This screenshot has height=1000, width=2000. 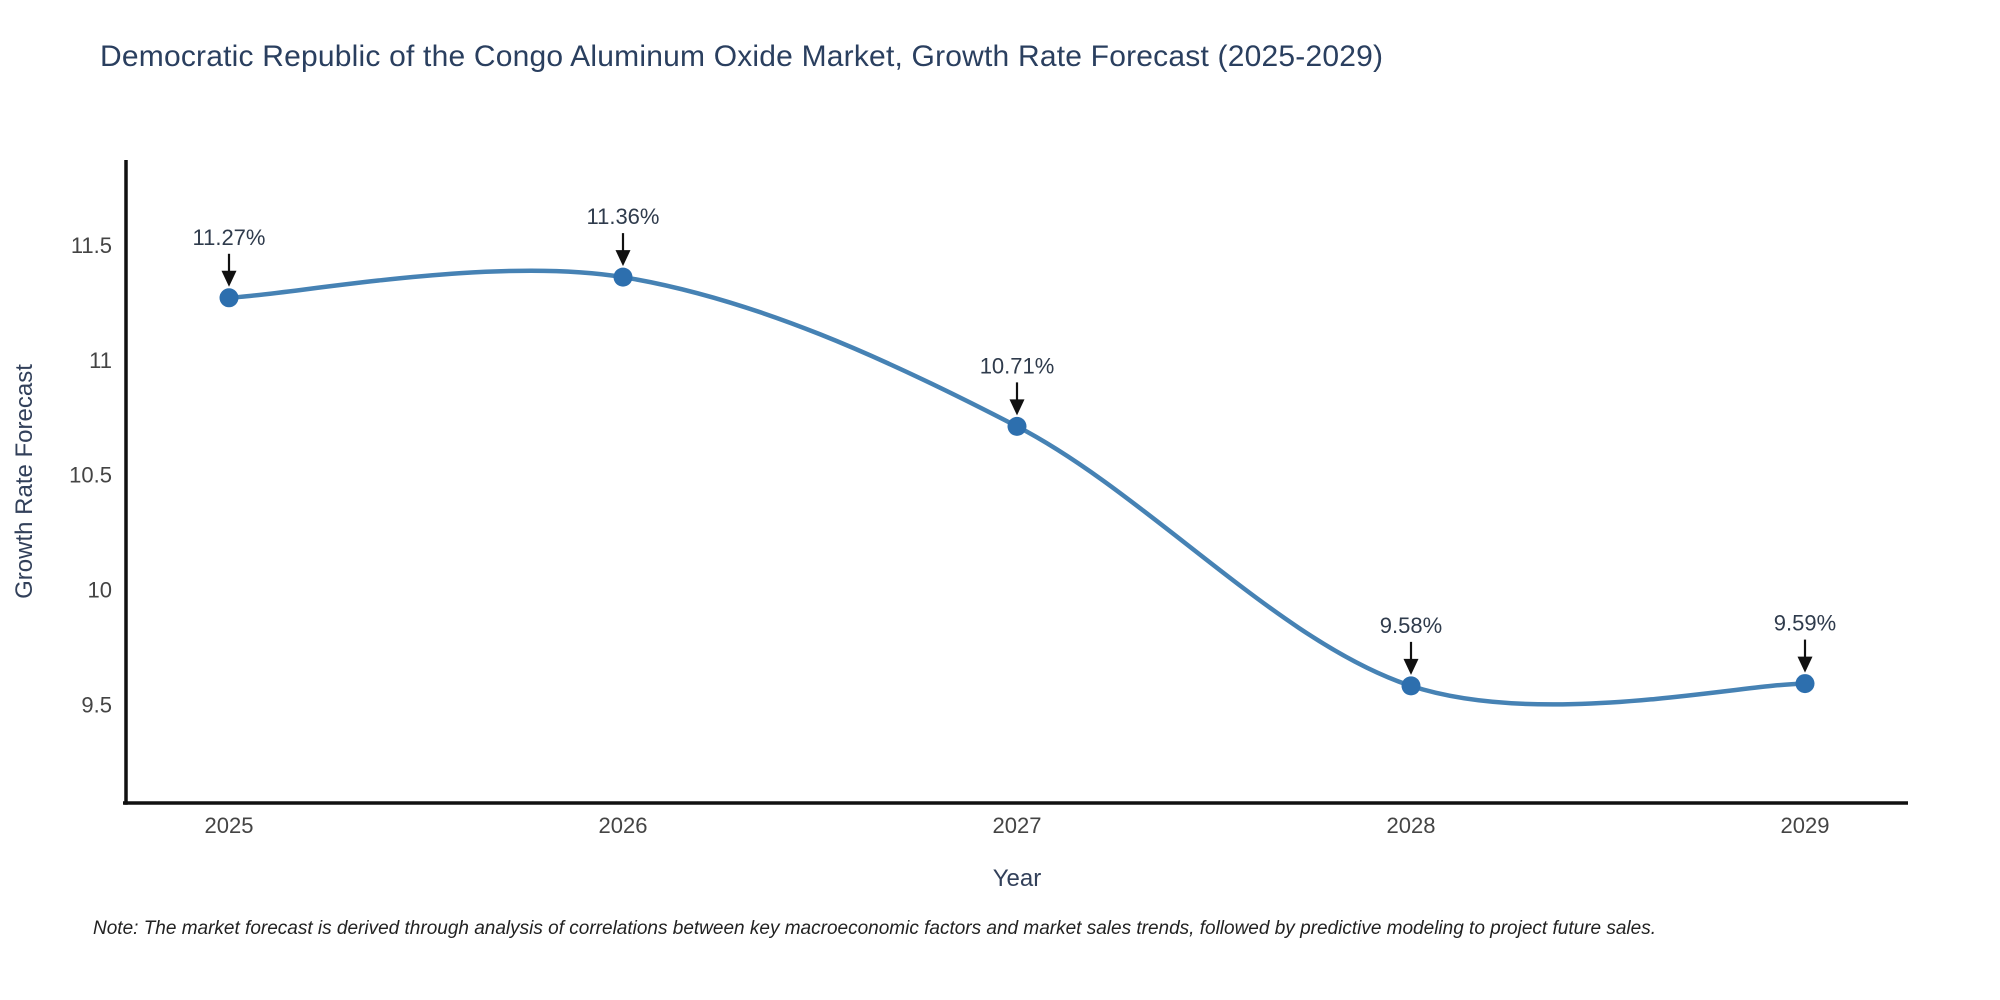 I want to click on y-tick-label: 11.5, so click(x=91, y=245).